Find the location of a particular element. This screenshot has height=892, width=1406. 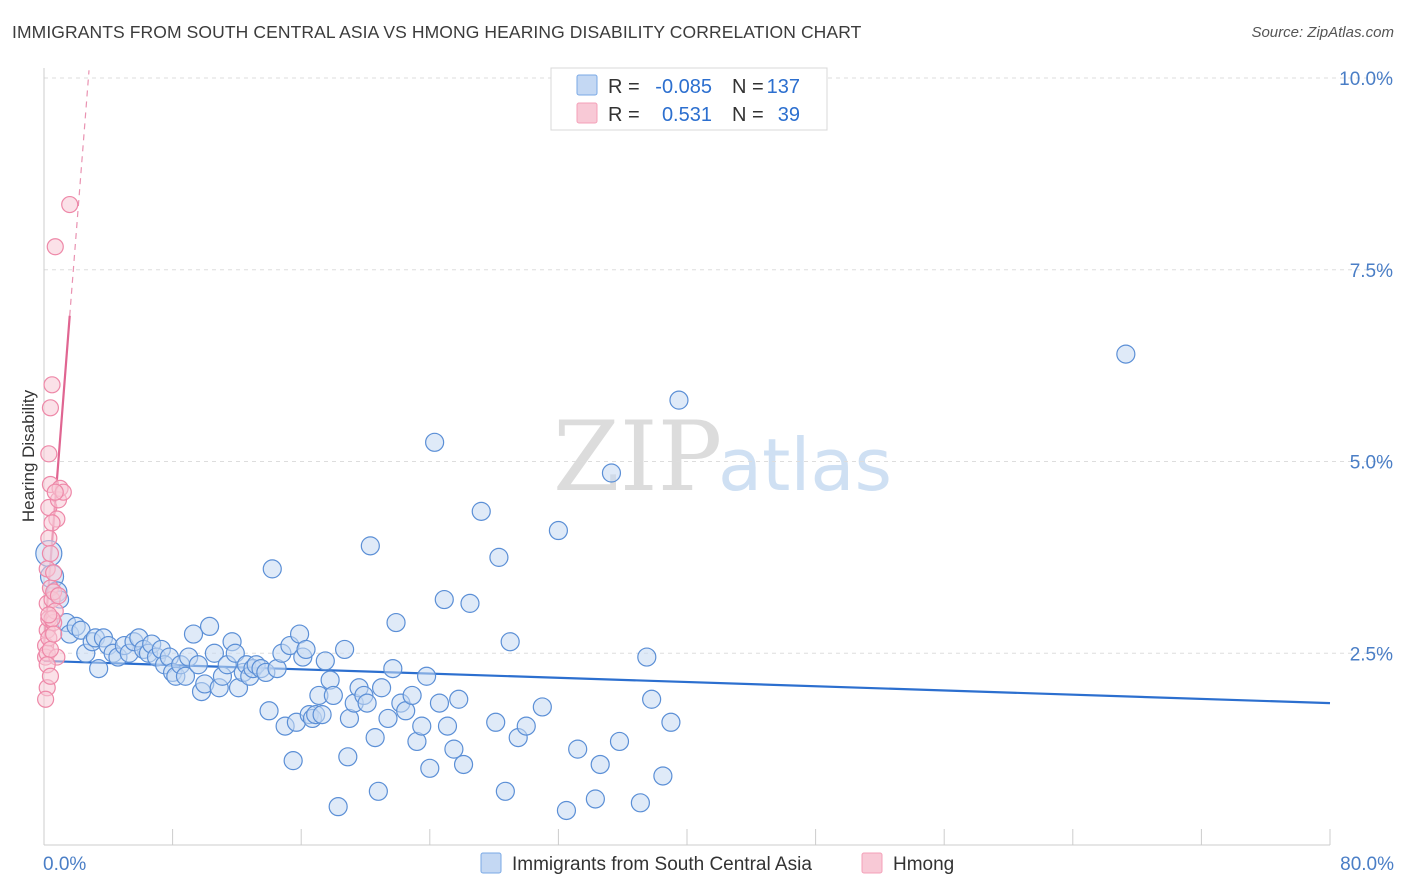

series-legend: Immigrants from South Central Asia Hmong is located at coordinates (717, 863).